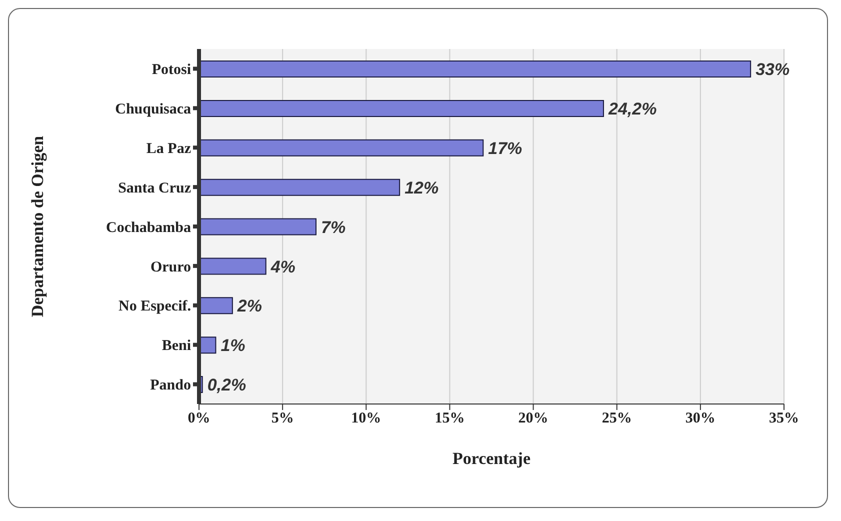  I want to click on data-label: 2%, so click(249, 306).